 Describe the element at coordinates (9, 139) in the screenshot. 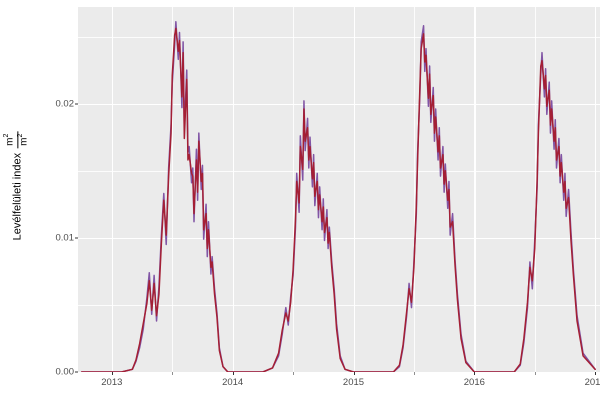

I see `y-axis-unit-numerator: m2` at that location.